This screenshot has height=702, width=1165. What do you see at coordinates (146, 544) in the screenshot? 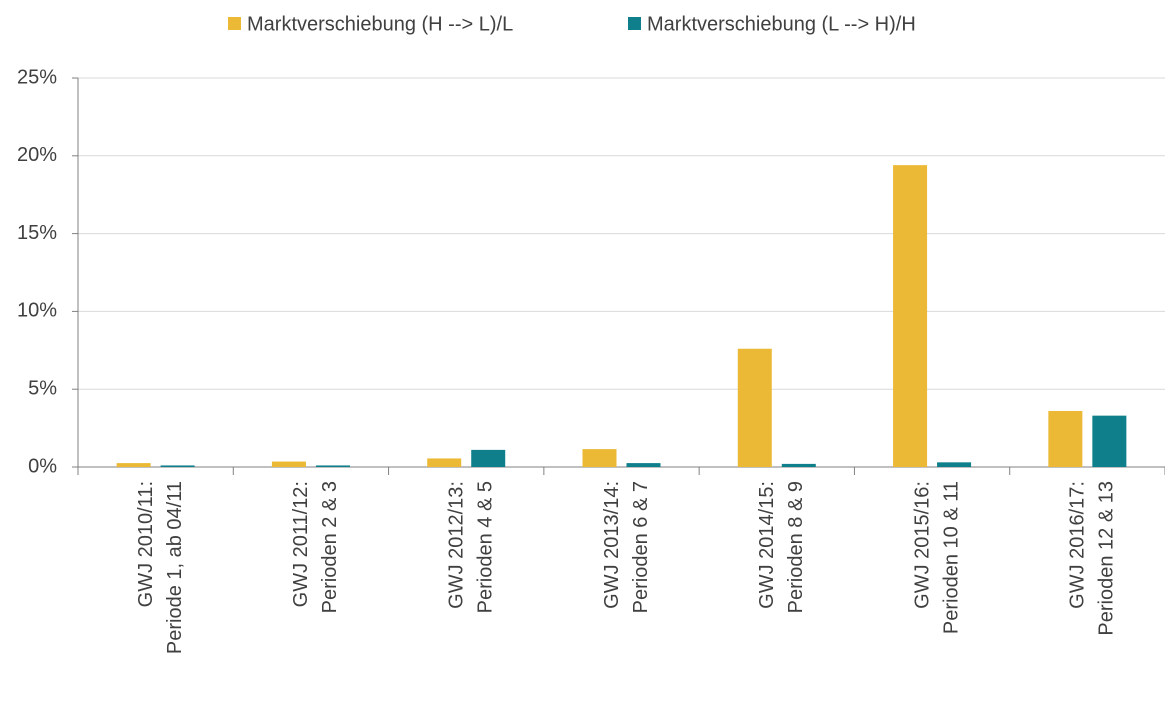
I see `x-tick-label: GWJ 2010/11:` at bounding box center [146, 544].